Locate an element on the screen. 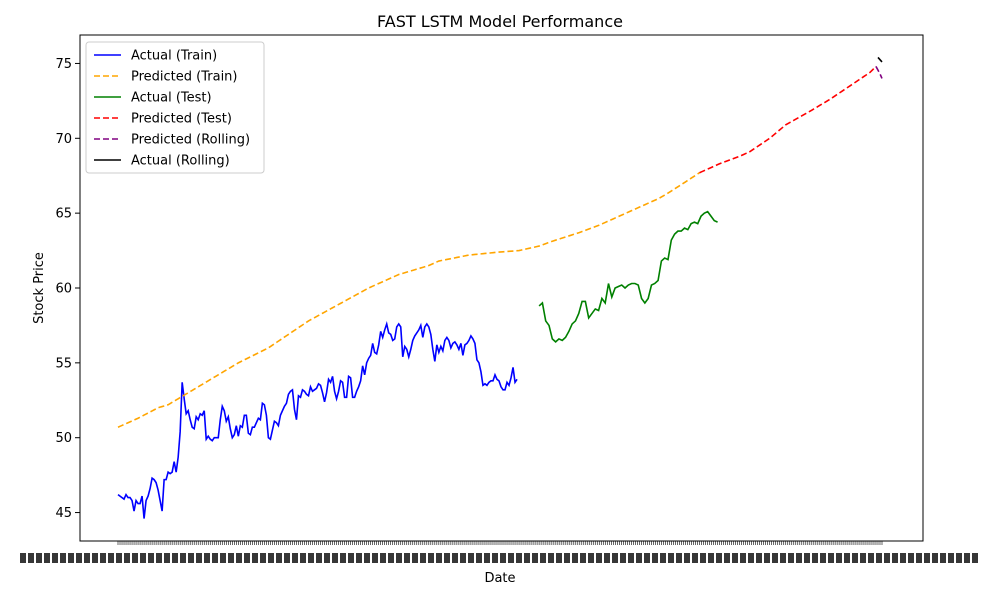 The image size is (1000, 600). legend-entry: Actual (Test) is located at coordinates (153, 98).